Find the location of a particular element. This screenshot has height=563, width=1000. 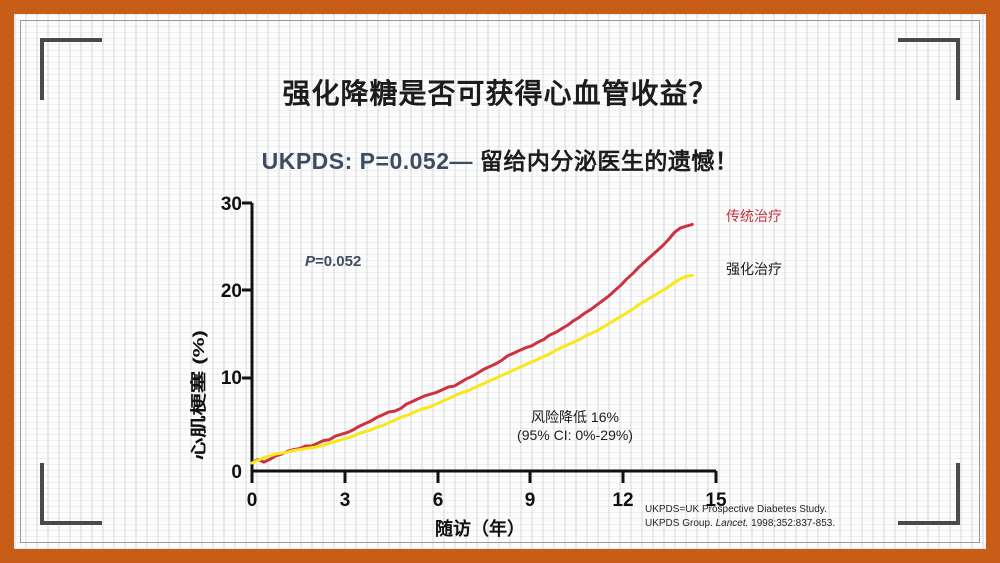

citation-journal: Lancet. is located at coordinates (732, 523).